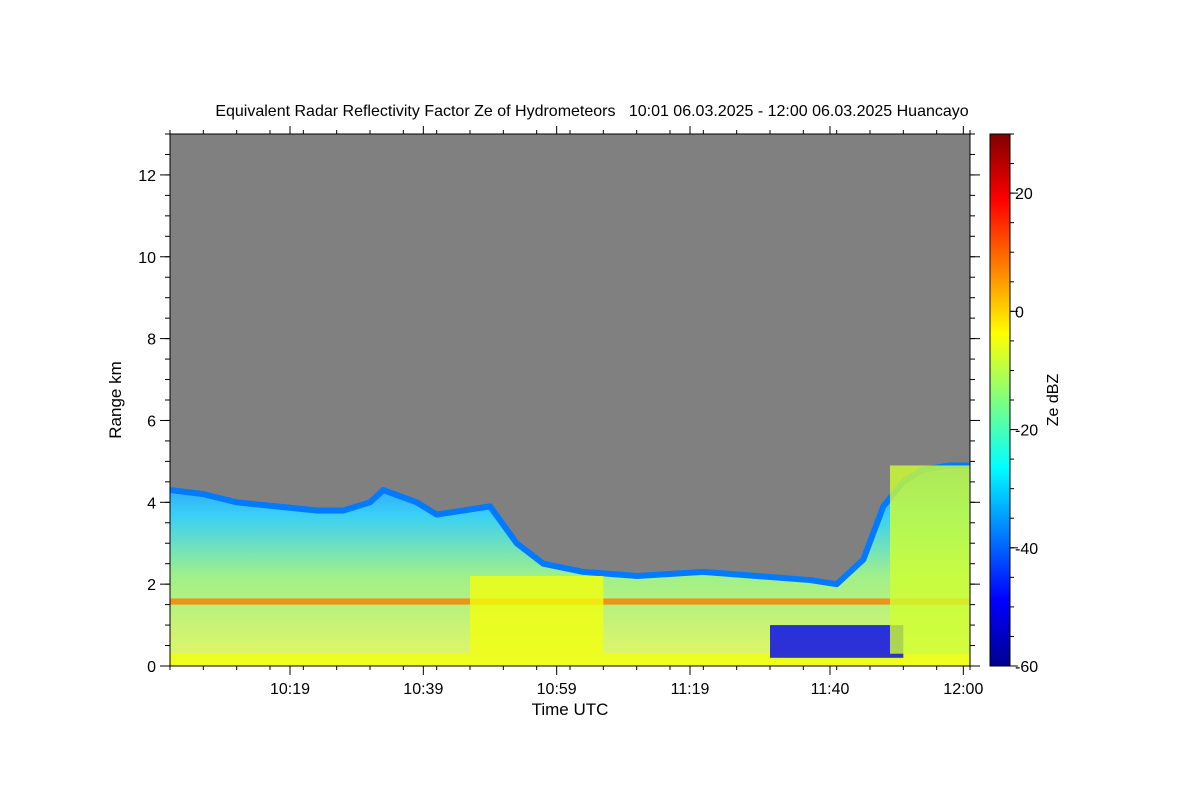  I want to click on colorbar-tick-label: 0, so click(1019, 312).